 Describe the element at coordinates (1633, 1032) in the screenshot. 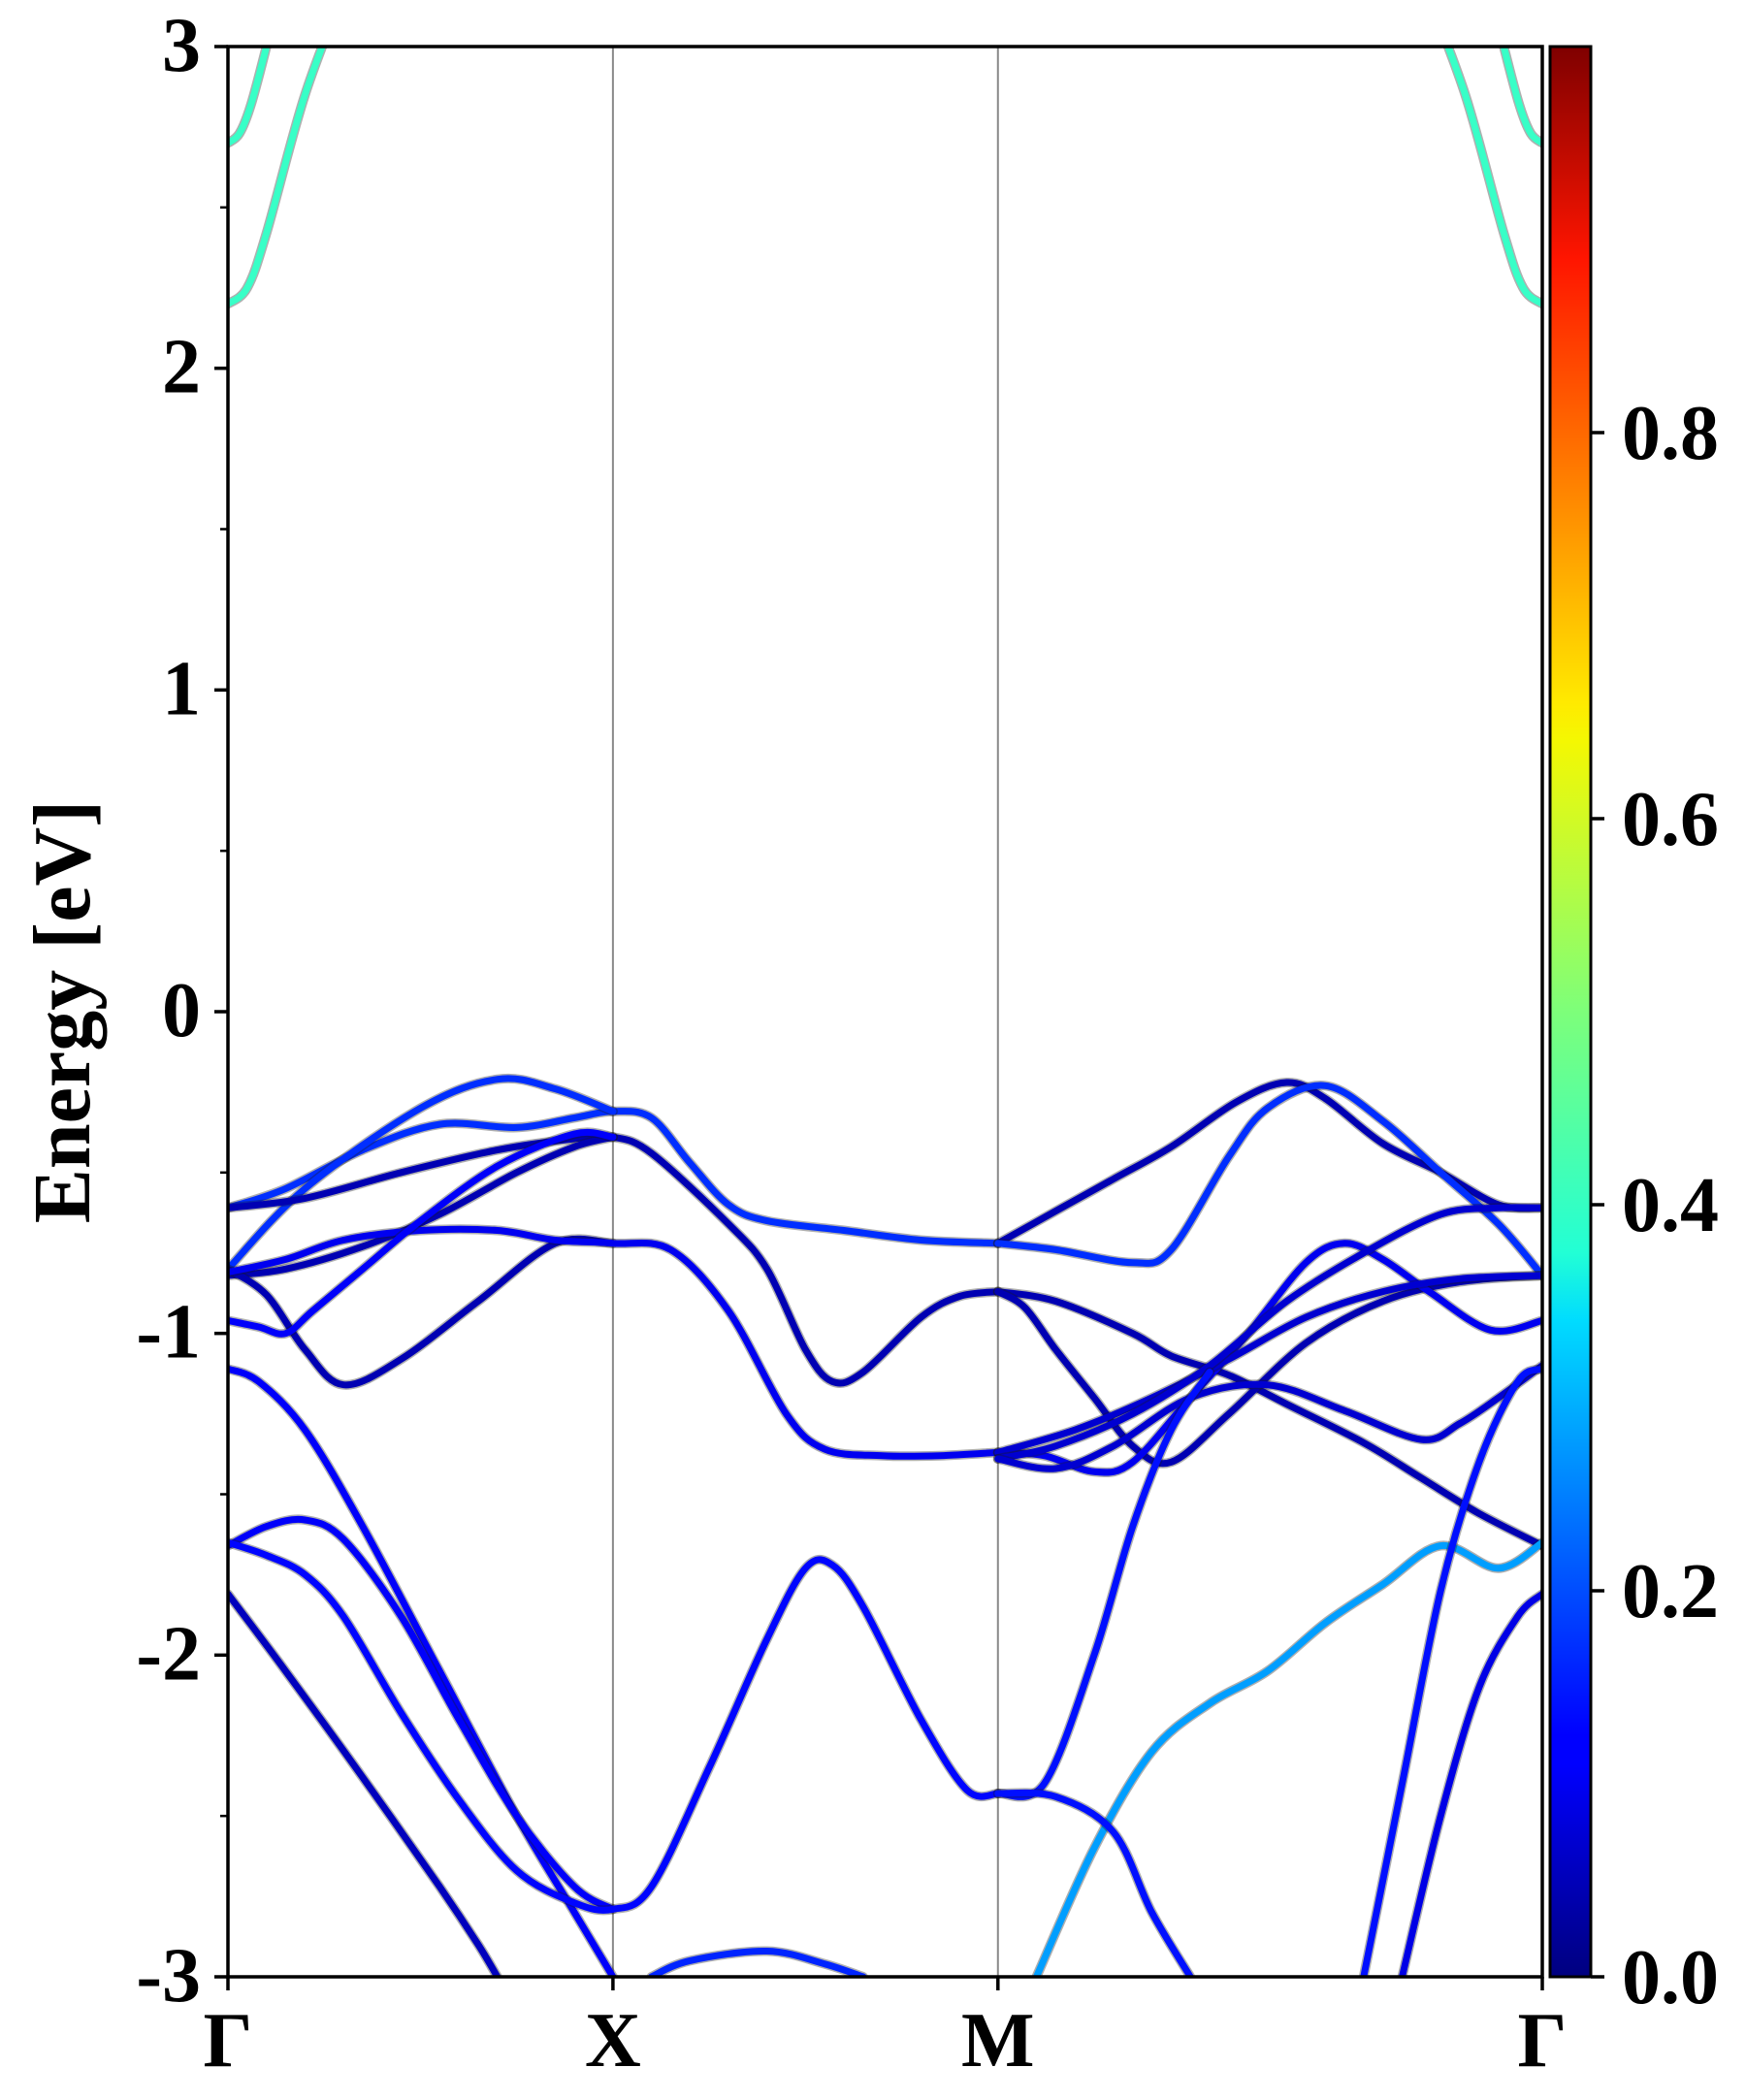

I see `colorbar: 0.0 0.2 0.4 0.6 0.8` at that location.